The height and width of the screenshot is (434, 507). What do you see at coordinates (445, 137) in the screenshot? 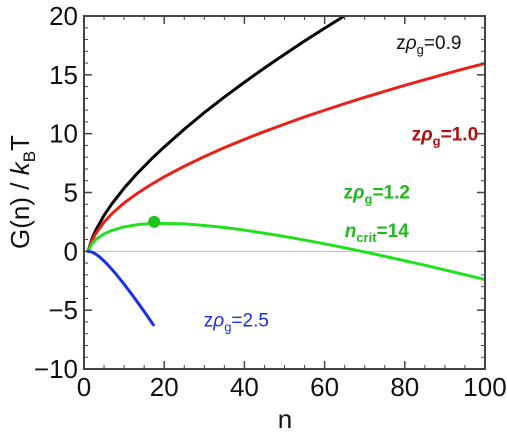
I see `annotation-a10: zρg=1.0` at bounding box center [445, 137].